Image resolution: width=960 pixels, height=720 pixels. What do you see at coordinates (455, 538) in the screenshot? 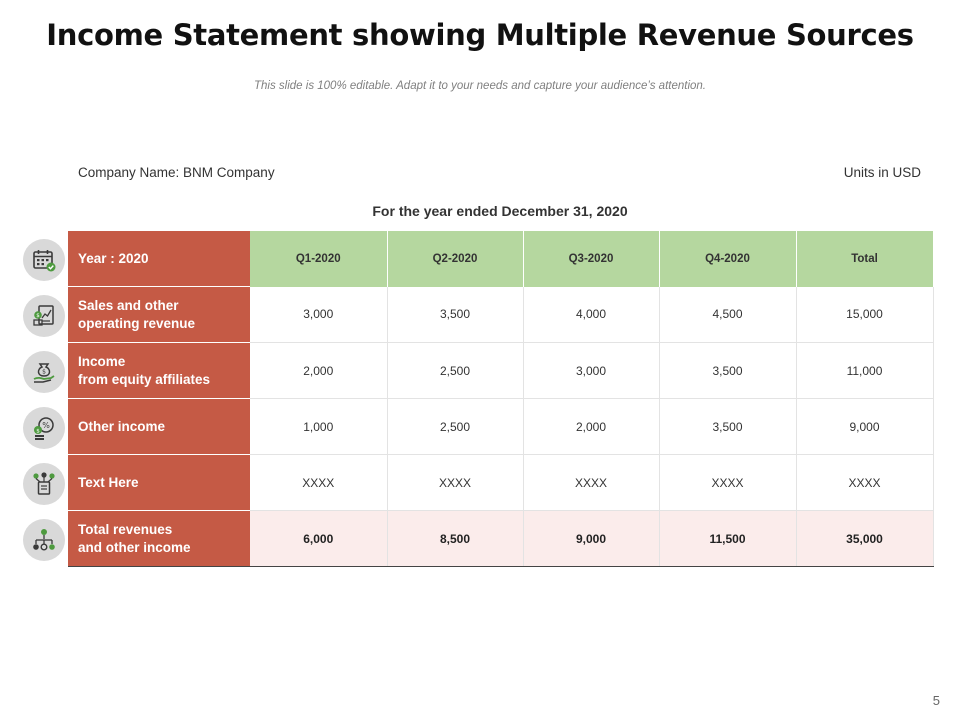
I see `table-cell: 8,500` at bounding box center [455, 538].